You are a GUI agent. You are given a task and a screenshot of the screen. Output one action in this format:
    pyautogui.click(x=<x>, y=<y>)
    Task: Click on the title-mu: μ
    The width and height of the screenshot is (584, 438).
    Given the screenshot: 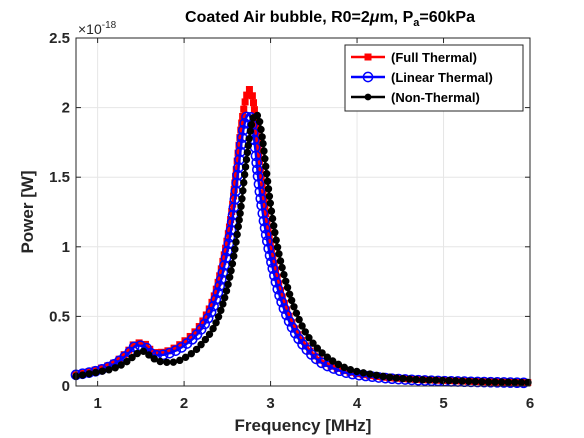 What is the action you would take?
    pyautogui.click(x=374, y=17)
    